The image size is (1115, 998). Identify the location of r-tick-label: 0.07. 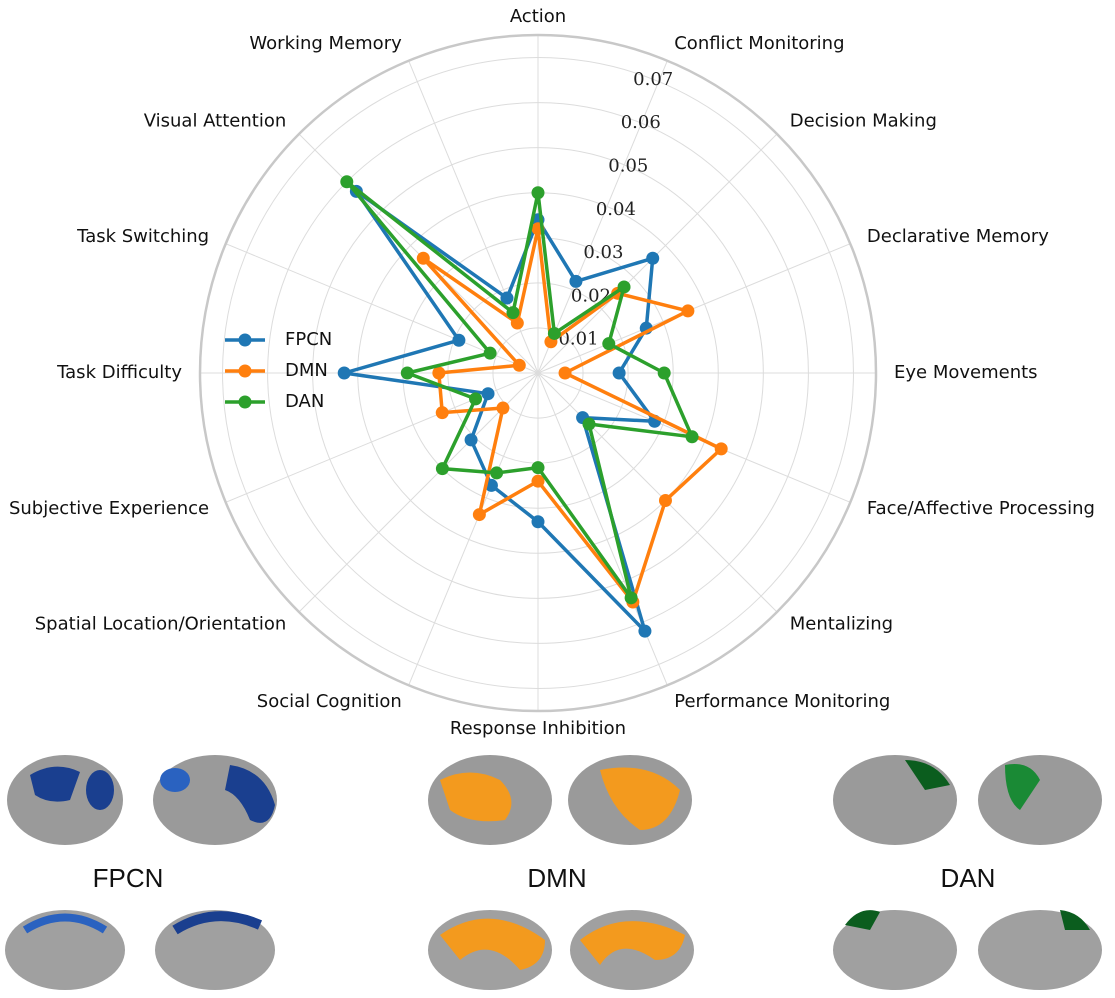
(653, 79).